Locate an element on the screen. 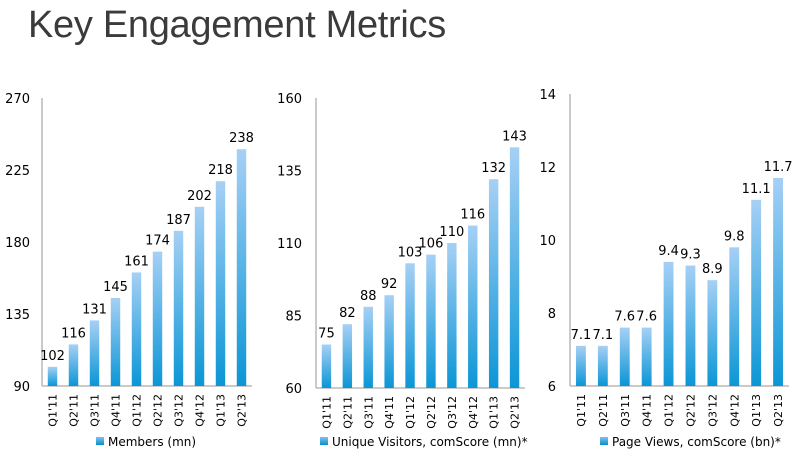 This screenshot has width=802, height=463. y-tick-label: 225 is located at coordinates (17, 171).